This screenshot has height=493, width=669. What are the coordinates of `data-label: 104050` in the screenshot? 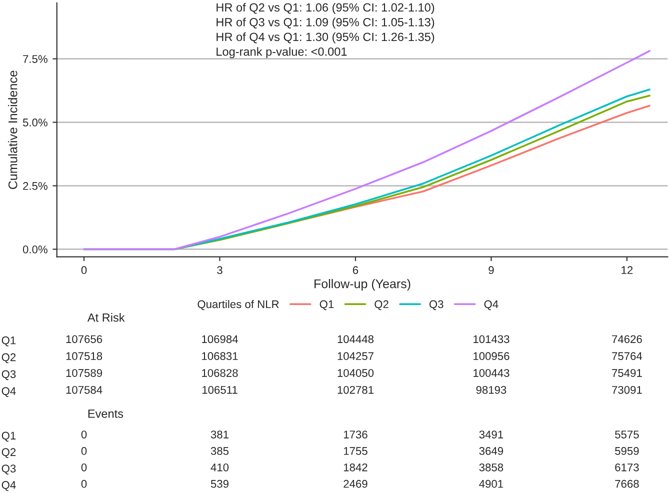 It's located at (356, 373).